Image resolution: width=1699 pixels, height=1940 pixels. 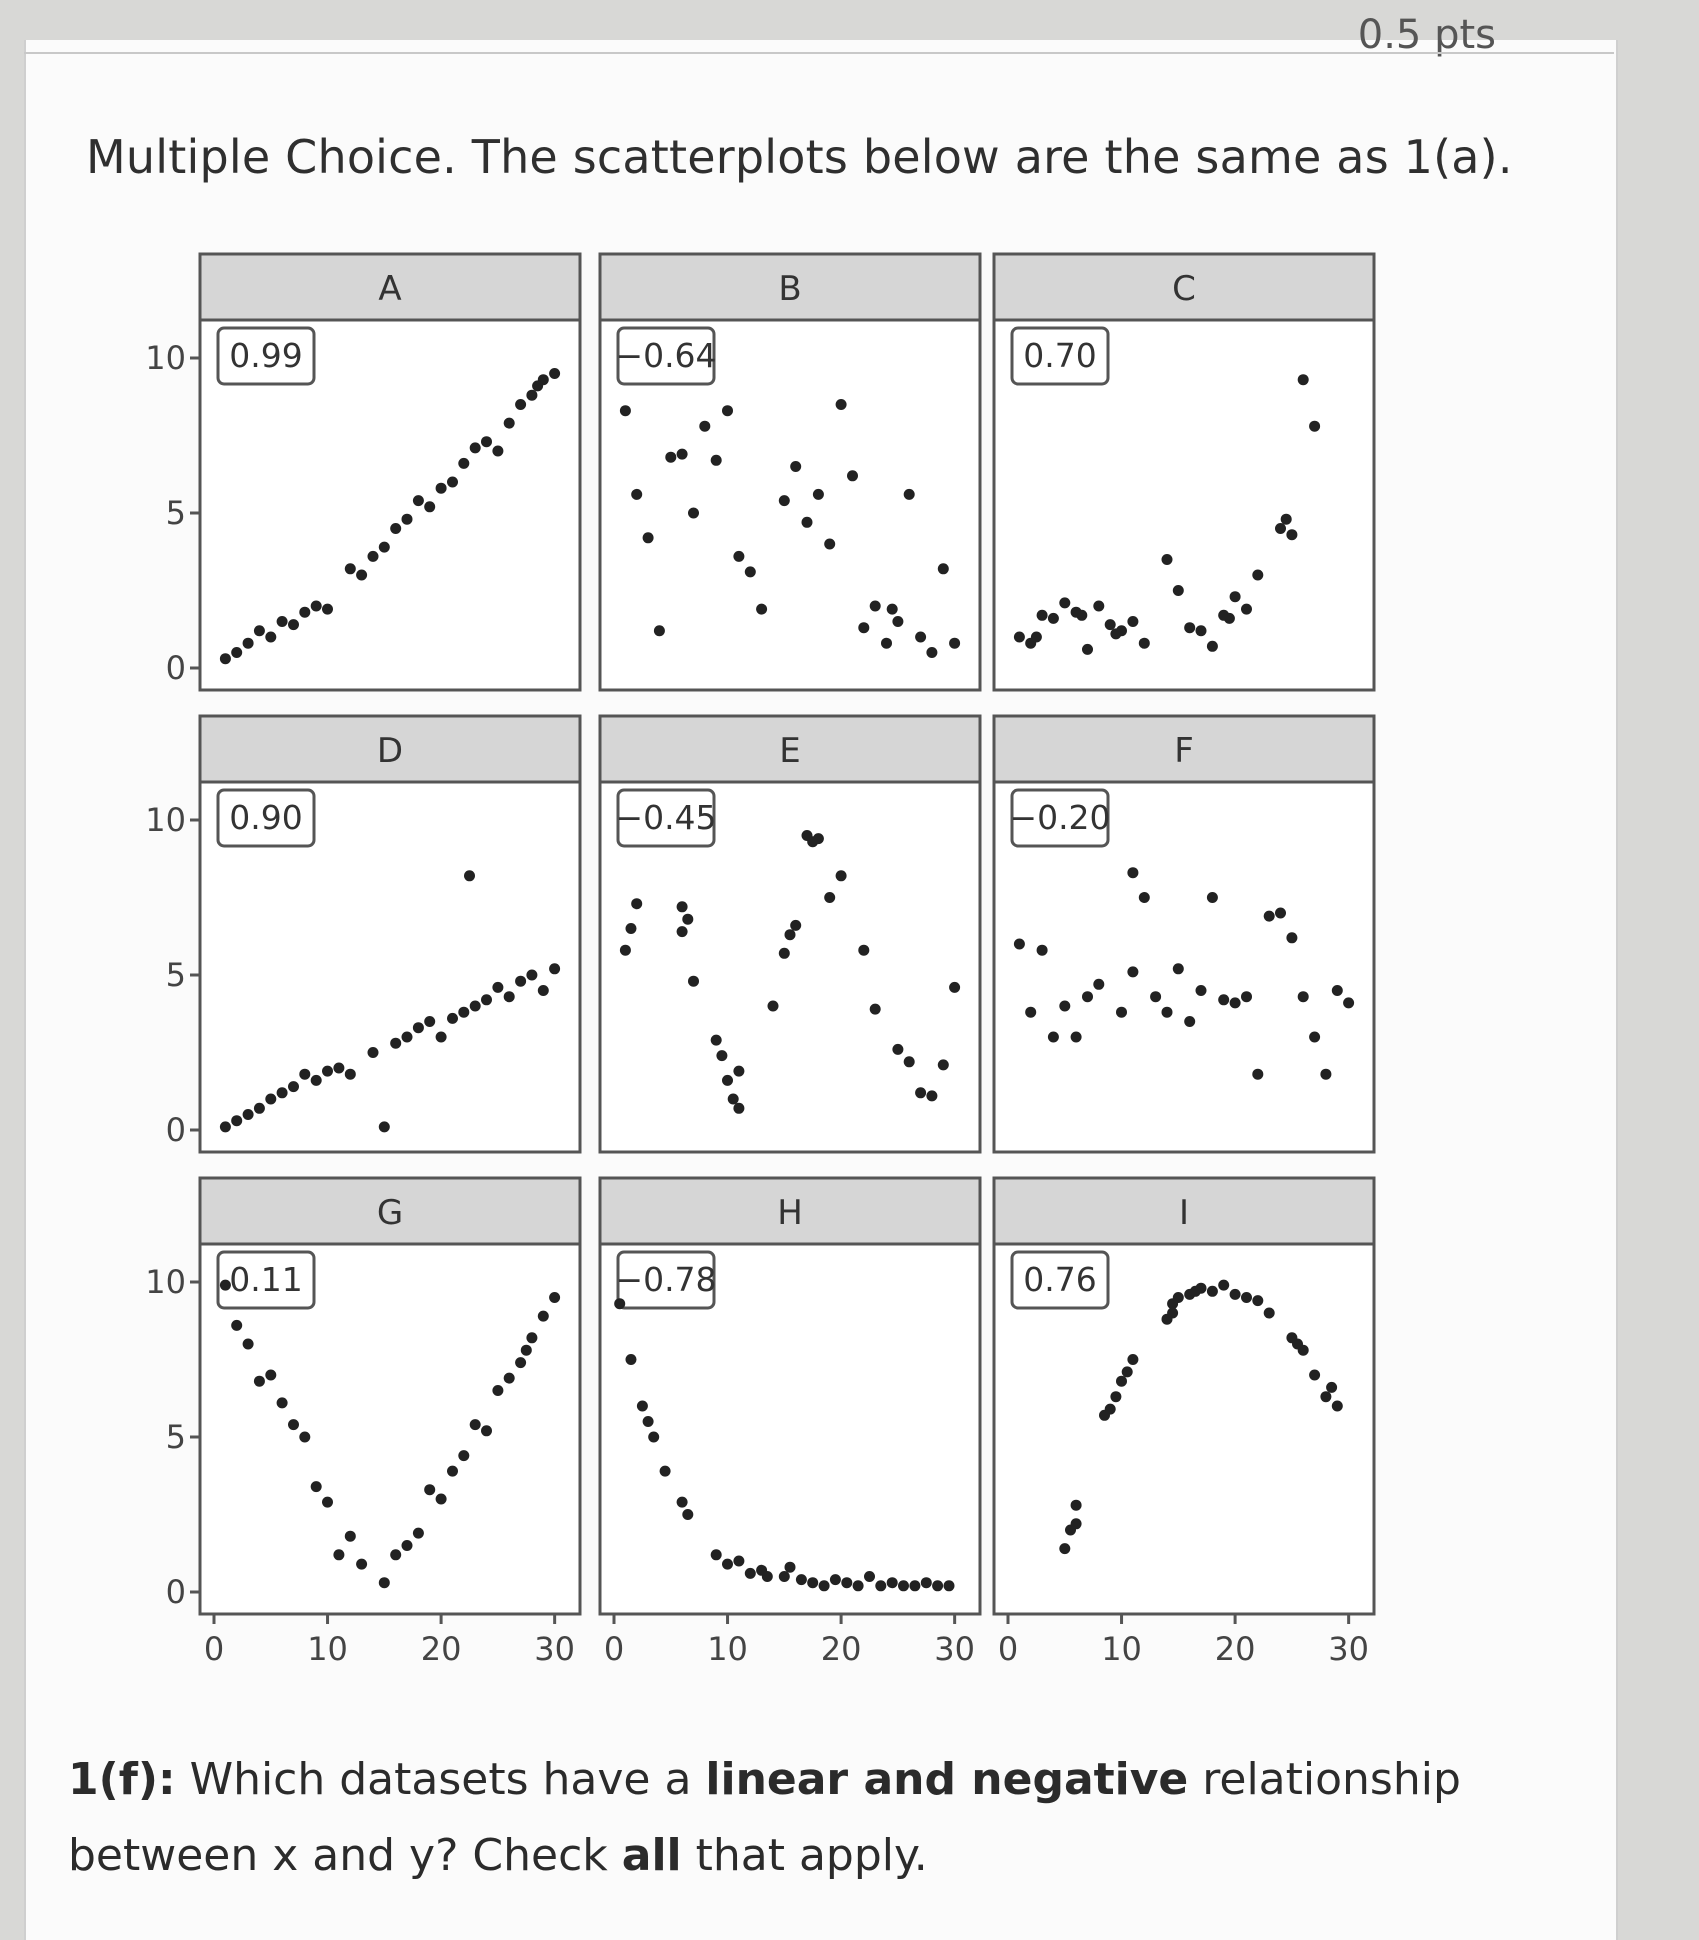 I want to click on question-part2: relationship between x and y? Check, so click(x=764, y=1817).